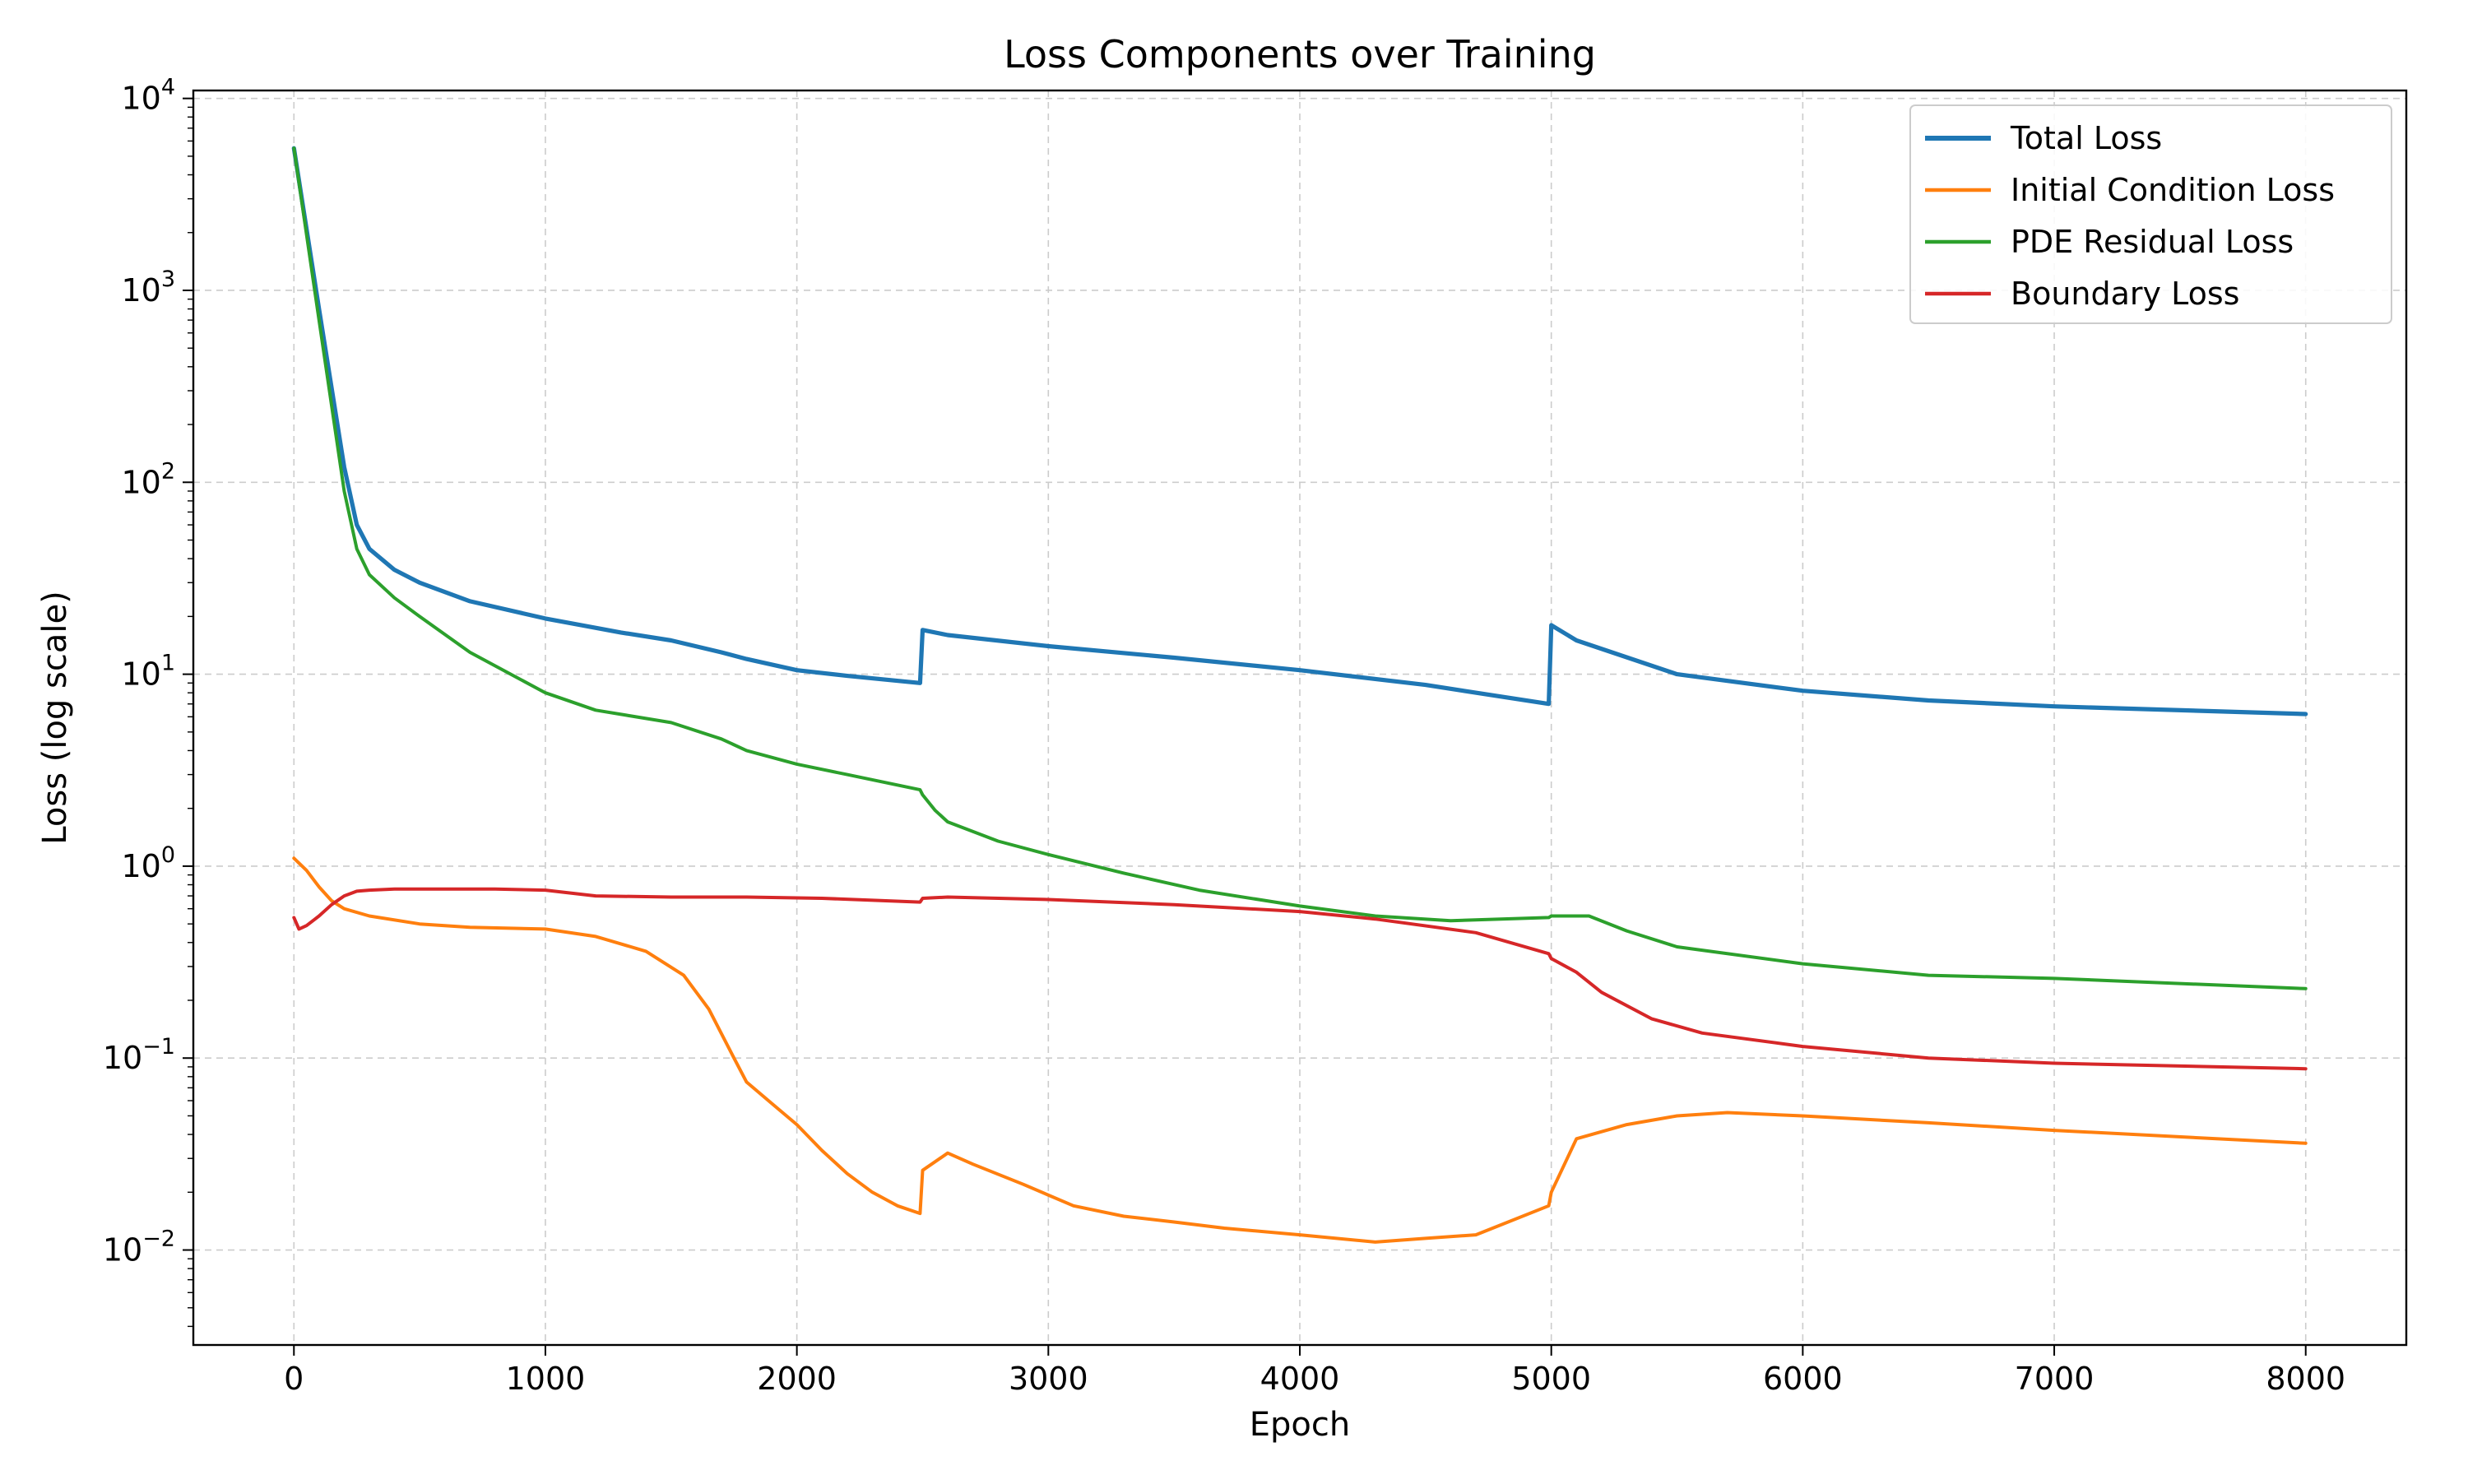  Describe the element at coordinates (2305, 1379) in the screenshot. I see `x-tick-label: 8000` at that location.